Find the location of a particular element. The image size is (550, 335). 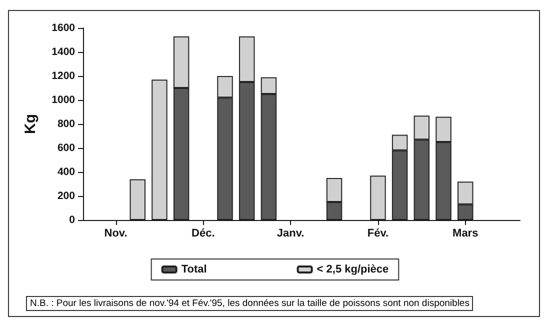

y-tick-label: 1400 is located at coordinates (64, 52).